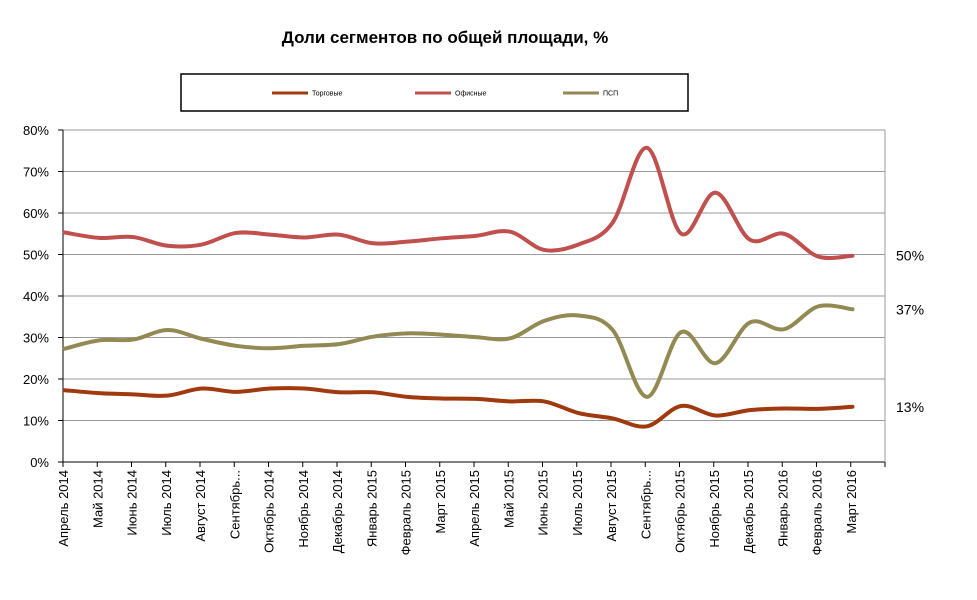  What do you see at coordinates (471, 94) in the screenshot?
I see `legend-label: Офисные` at bounding box center [471, 94].